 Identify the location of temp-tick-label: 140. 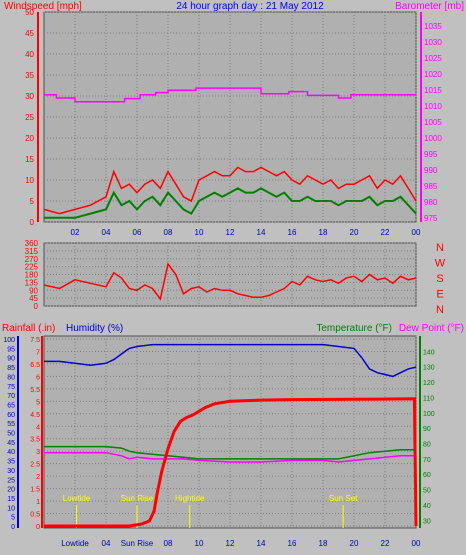
(429, 352).